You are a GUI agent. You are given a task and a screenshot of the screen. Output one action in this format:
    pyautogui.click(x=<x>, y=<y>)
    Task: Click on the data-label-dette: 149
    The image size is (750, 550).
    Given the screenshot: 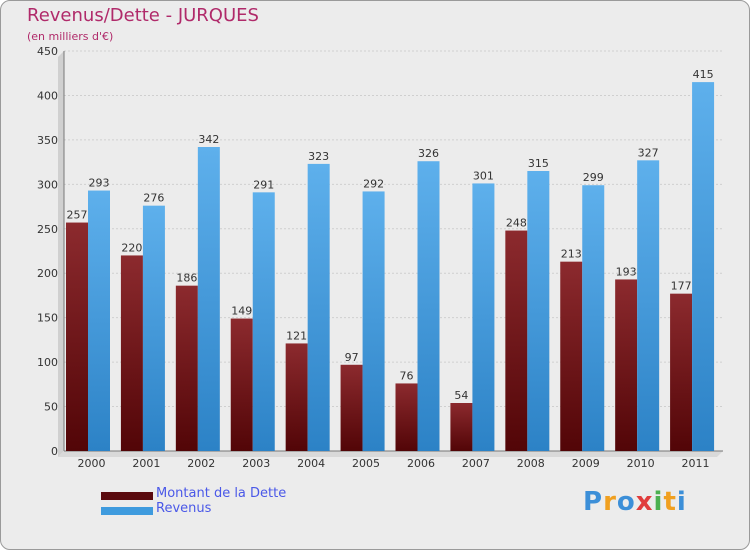 What is the action you would take?
    pyautogui.click(x=241, y=311)
    